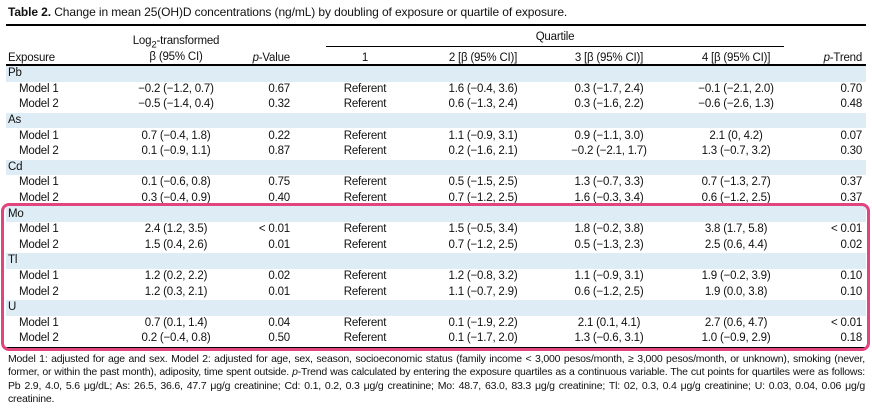  What do you see at coordinates (176, 135) in the screenshot?
I see `cell-log2_beta: 0.7 (−0.4, 1.8)` at bounding box center [176, 135].